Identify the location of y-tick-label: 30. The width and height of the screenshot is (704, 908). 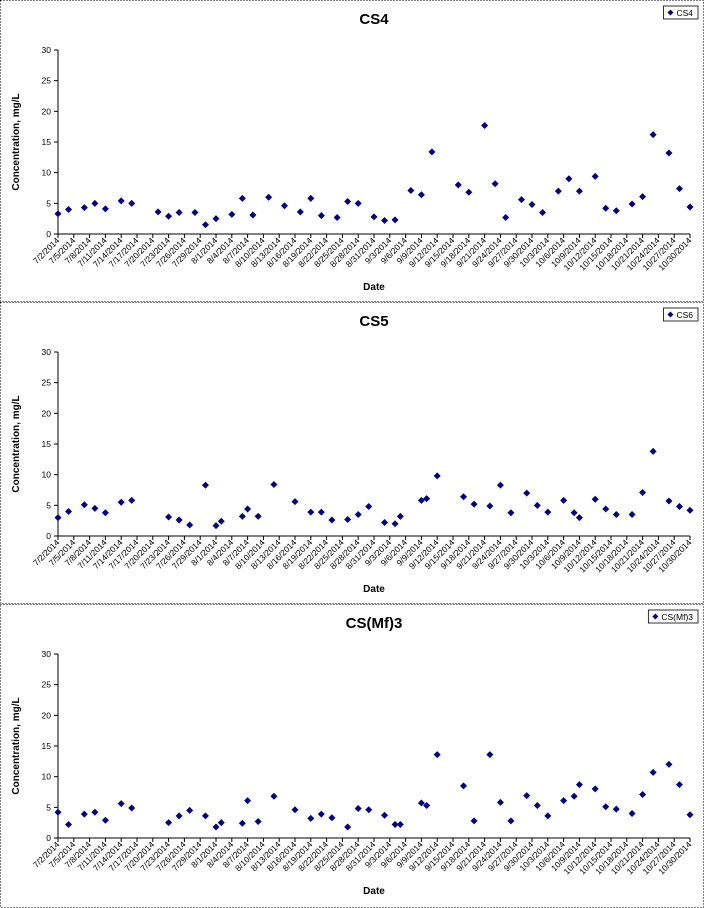
(47, 654).